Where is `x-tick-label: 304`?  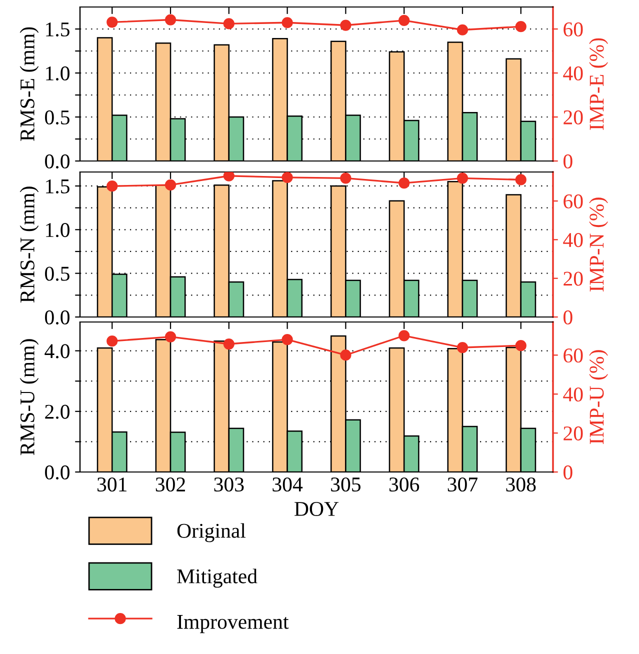 x-tick-label: 304 is located at coordinates (287, 484).